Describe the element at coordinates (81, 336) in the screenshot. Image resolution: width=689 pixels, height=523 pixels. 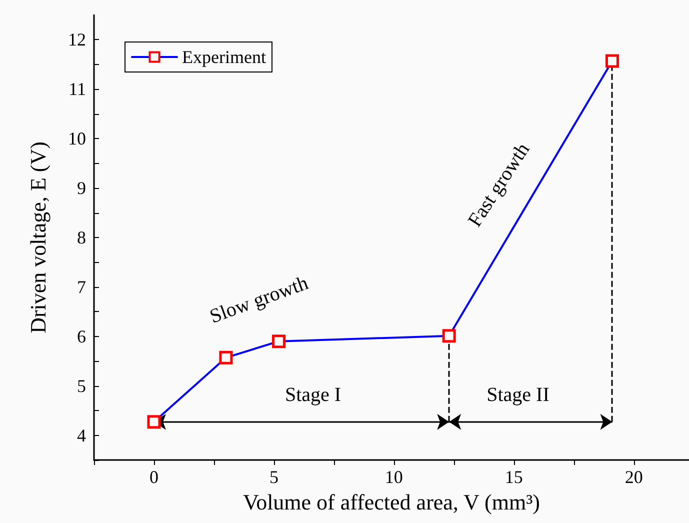
I see `y-tick-label: 6` at that location.